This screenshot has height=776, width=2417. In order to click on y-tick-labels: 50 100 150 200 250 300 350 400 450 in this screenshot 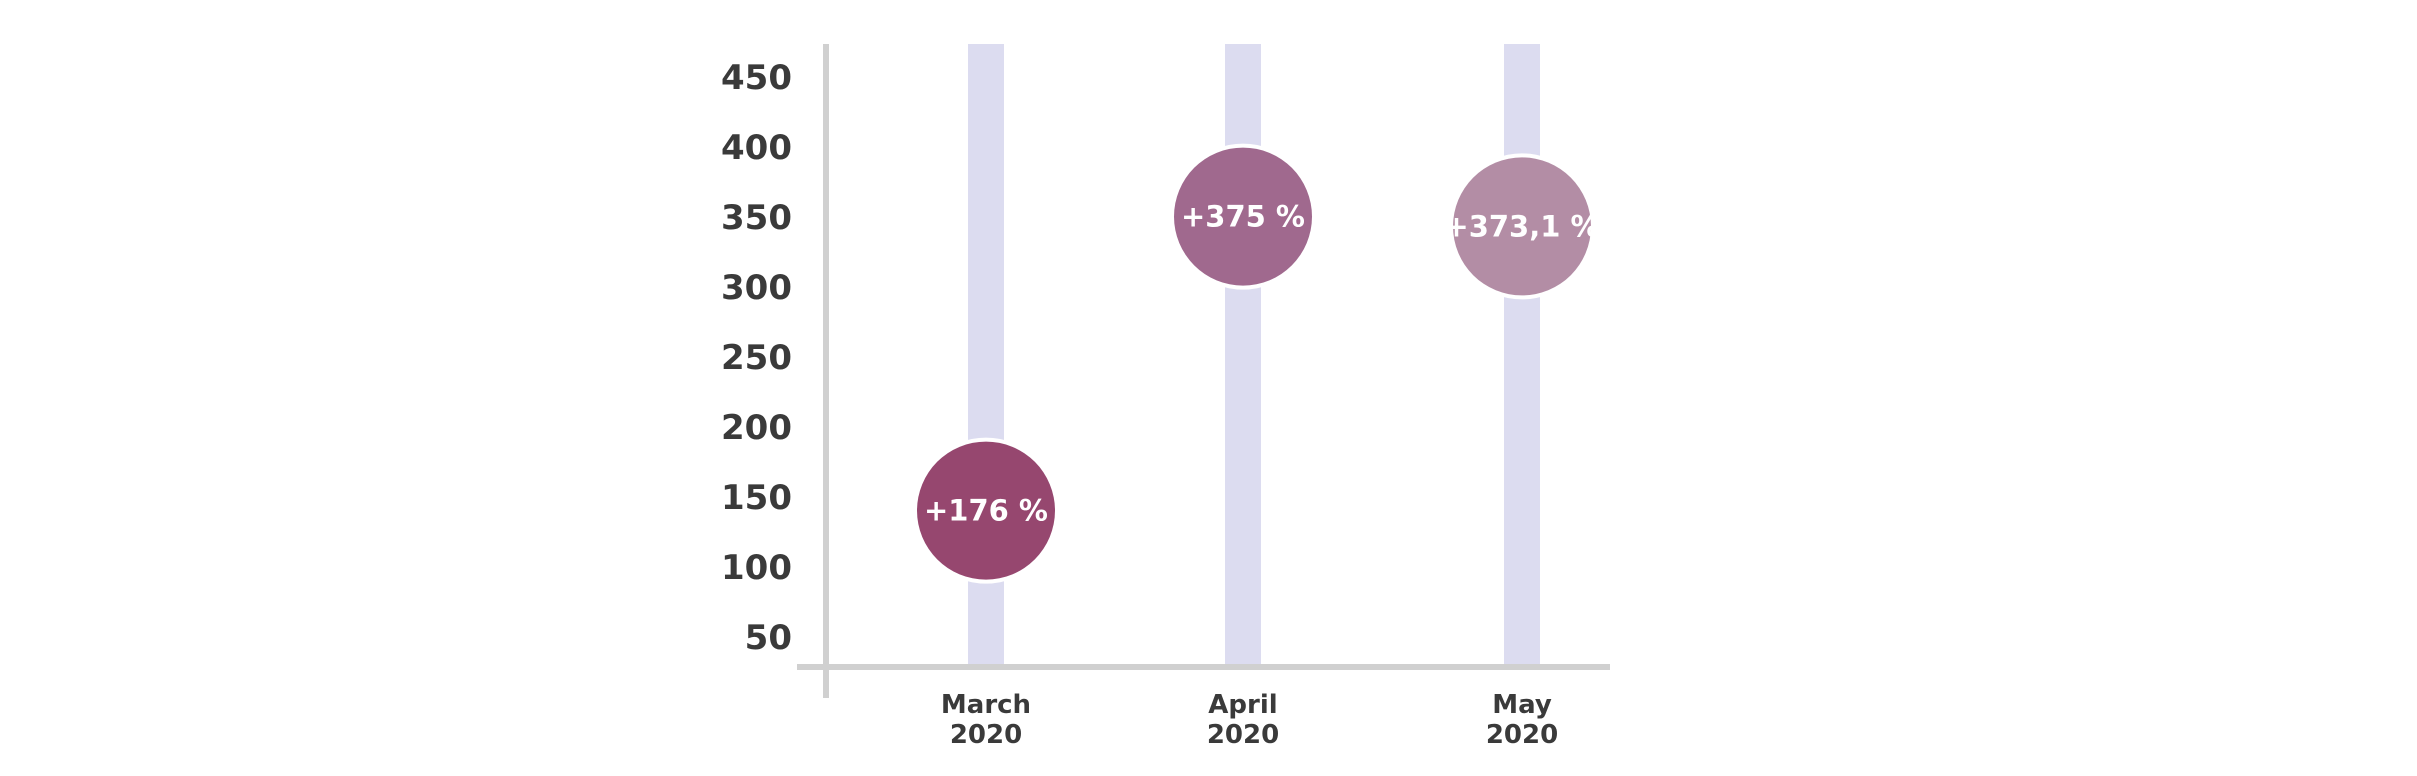, I will do `click(756, 358)`.